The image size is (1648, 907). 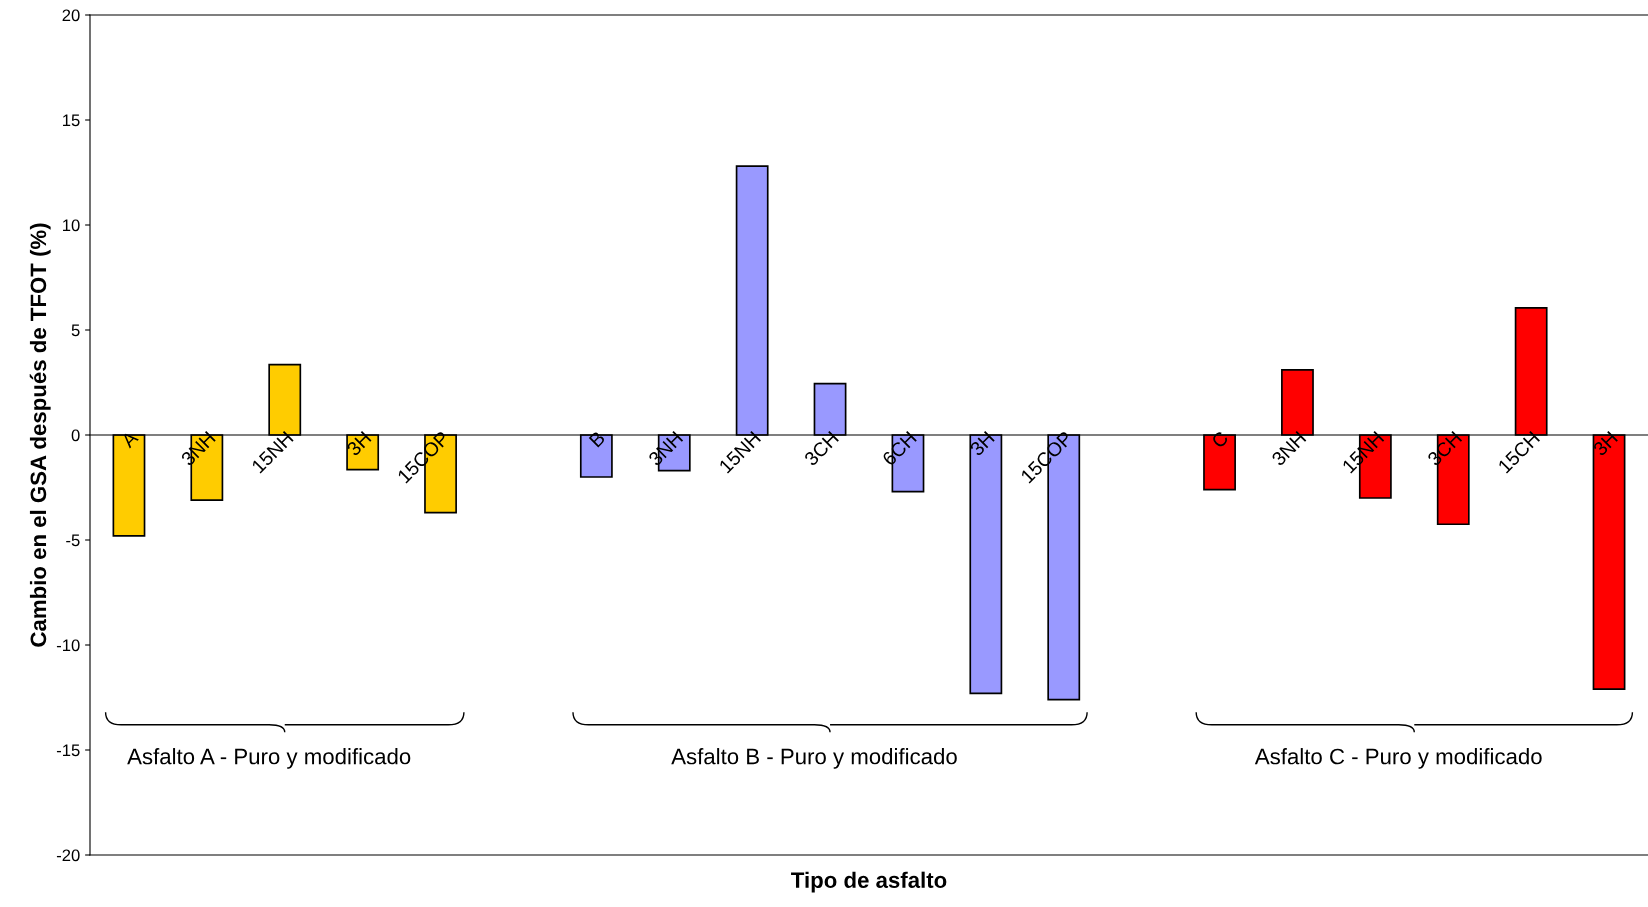 What do you see at coordinates (129, 439) in the screenshot?
I see `x-tick-label: A` at bounding box center [129, 439].